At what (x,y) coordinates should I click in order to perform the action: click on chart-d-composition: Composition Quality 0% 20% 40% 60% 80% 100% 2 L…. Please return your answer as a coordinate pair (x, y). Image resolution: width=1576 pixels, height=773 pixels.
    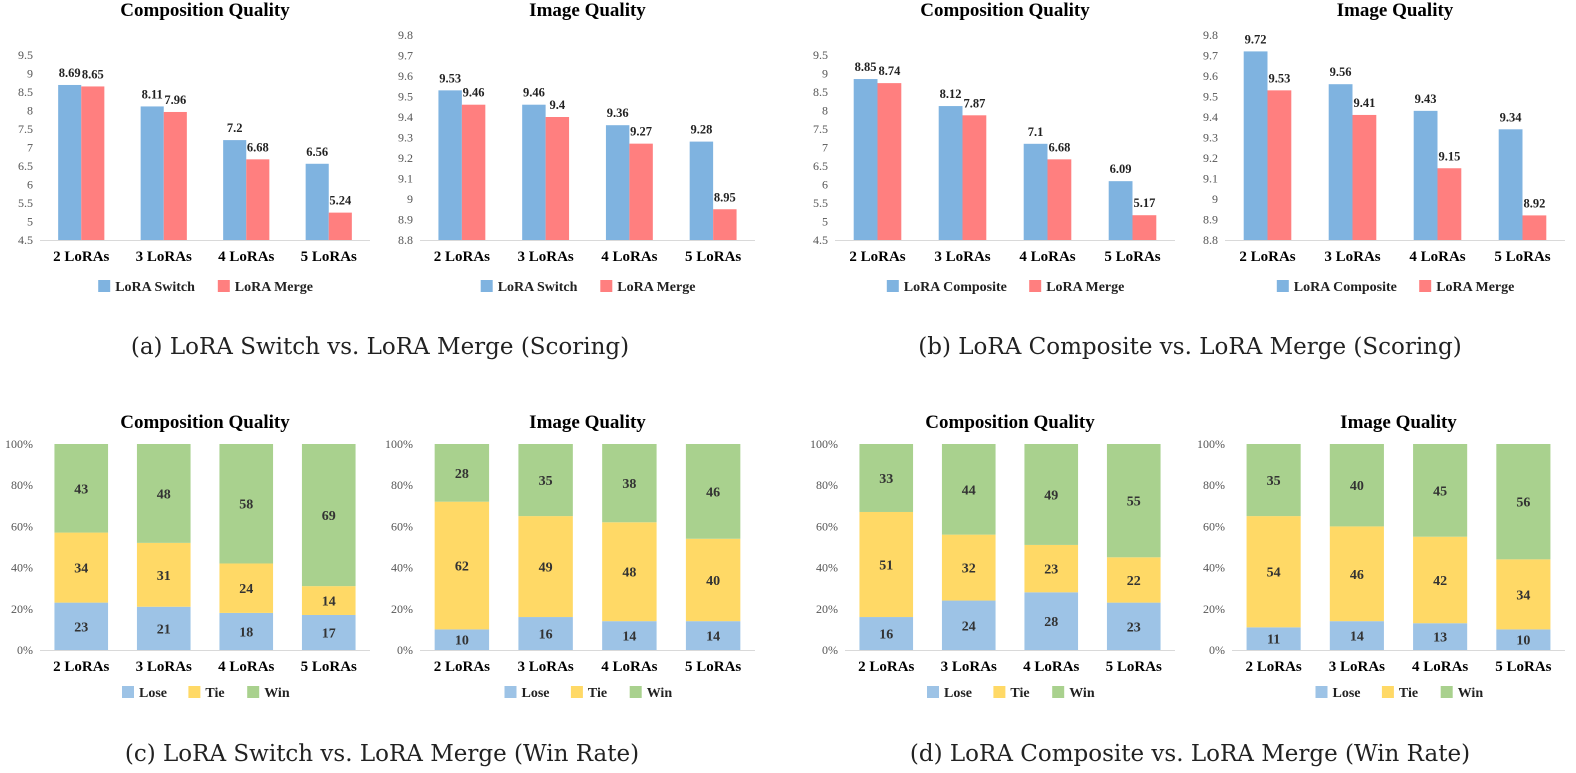
    Looking at the image, I should click on (992, 556).